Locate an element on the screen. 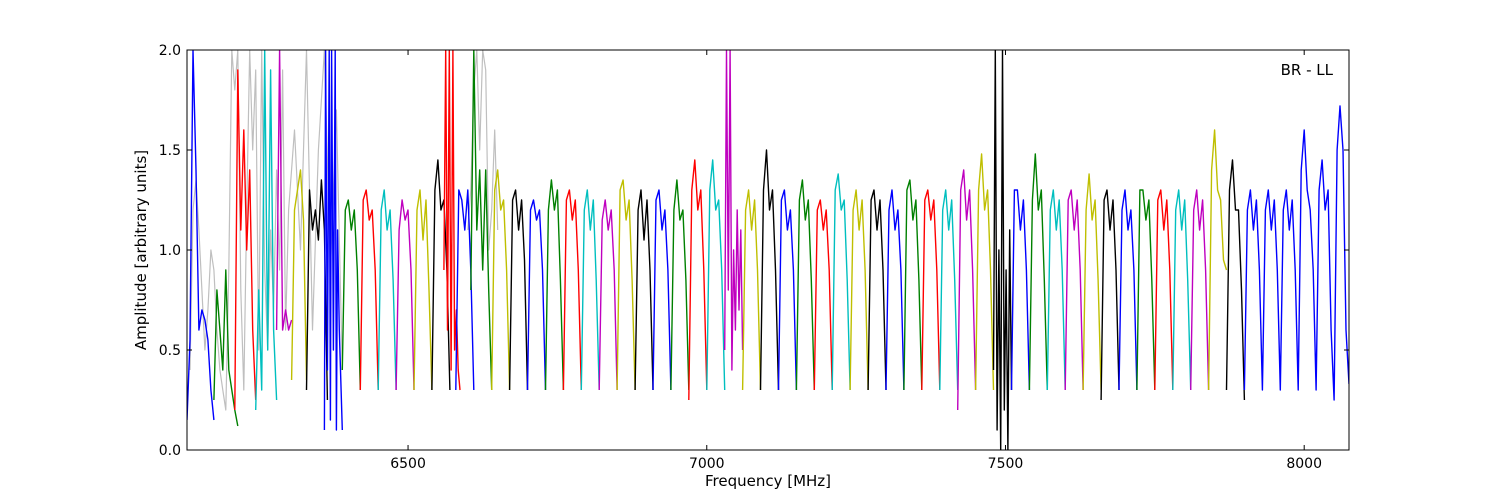 The image size is (1500, 500). y-tick-label: 2.0 is located at coordinates (170, 51).